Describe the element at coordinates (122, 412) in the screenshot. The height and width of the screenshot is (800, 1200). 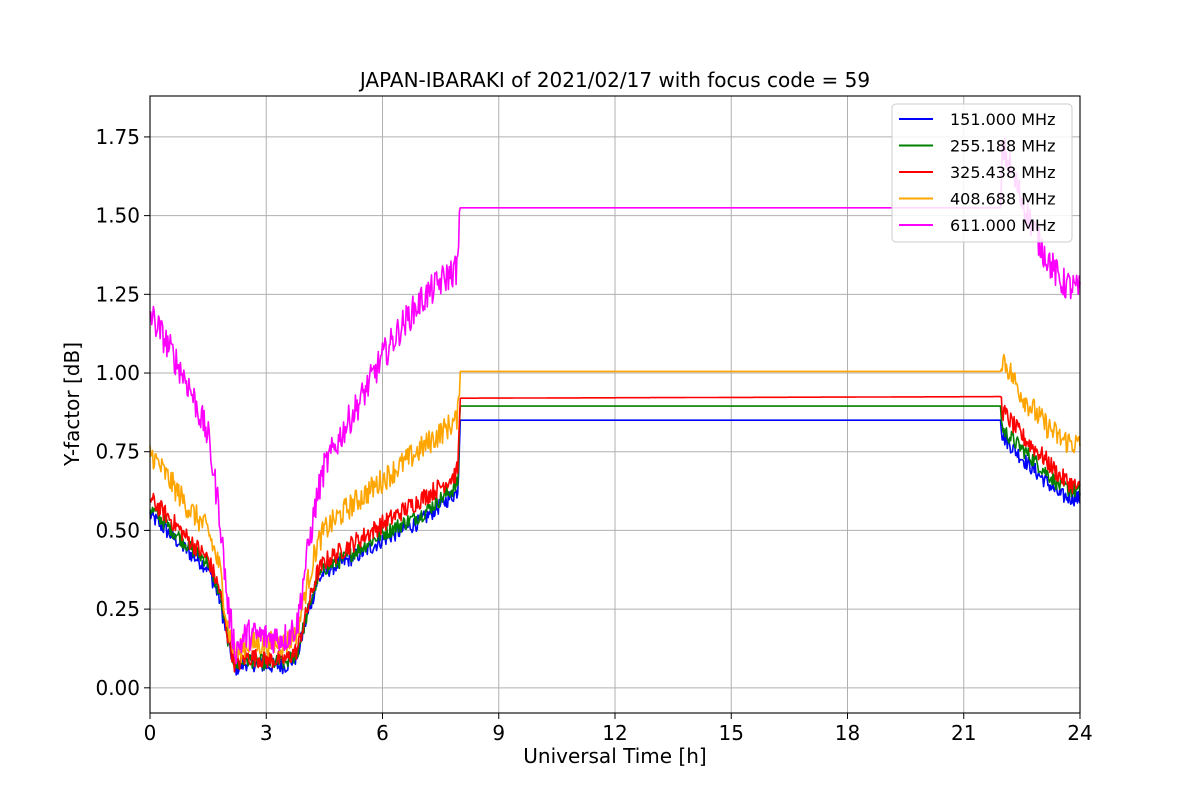
I see `y-ticks: 0.00 0.25 0.50 0.75 1.00 1.25 1.50 1.75` at that location.